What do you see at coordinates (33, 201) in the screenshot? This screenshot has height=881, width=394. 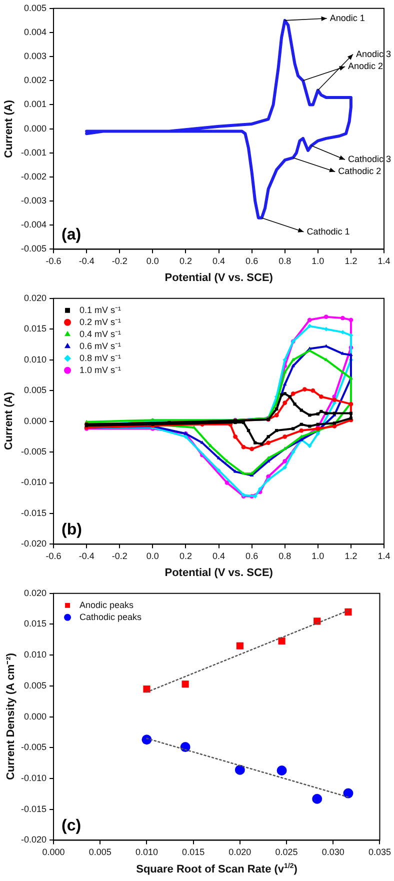 I see `y-tick-label: -0.003` at bounding box center [33, 201].